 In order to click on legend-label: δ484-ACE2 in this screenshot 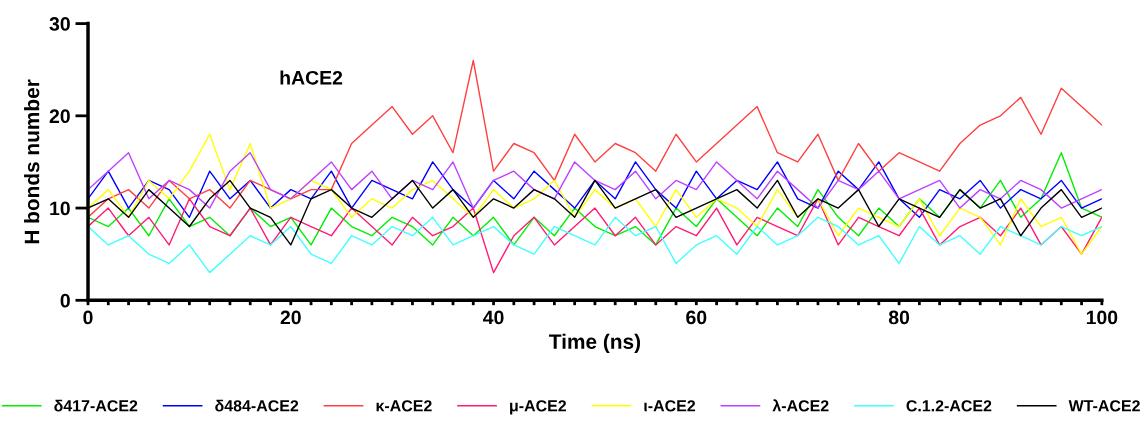, I will do `click(257, 405)`.